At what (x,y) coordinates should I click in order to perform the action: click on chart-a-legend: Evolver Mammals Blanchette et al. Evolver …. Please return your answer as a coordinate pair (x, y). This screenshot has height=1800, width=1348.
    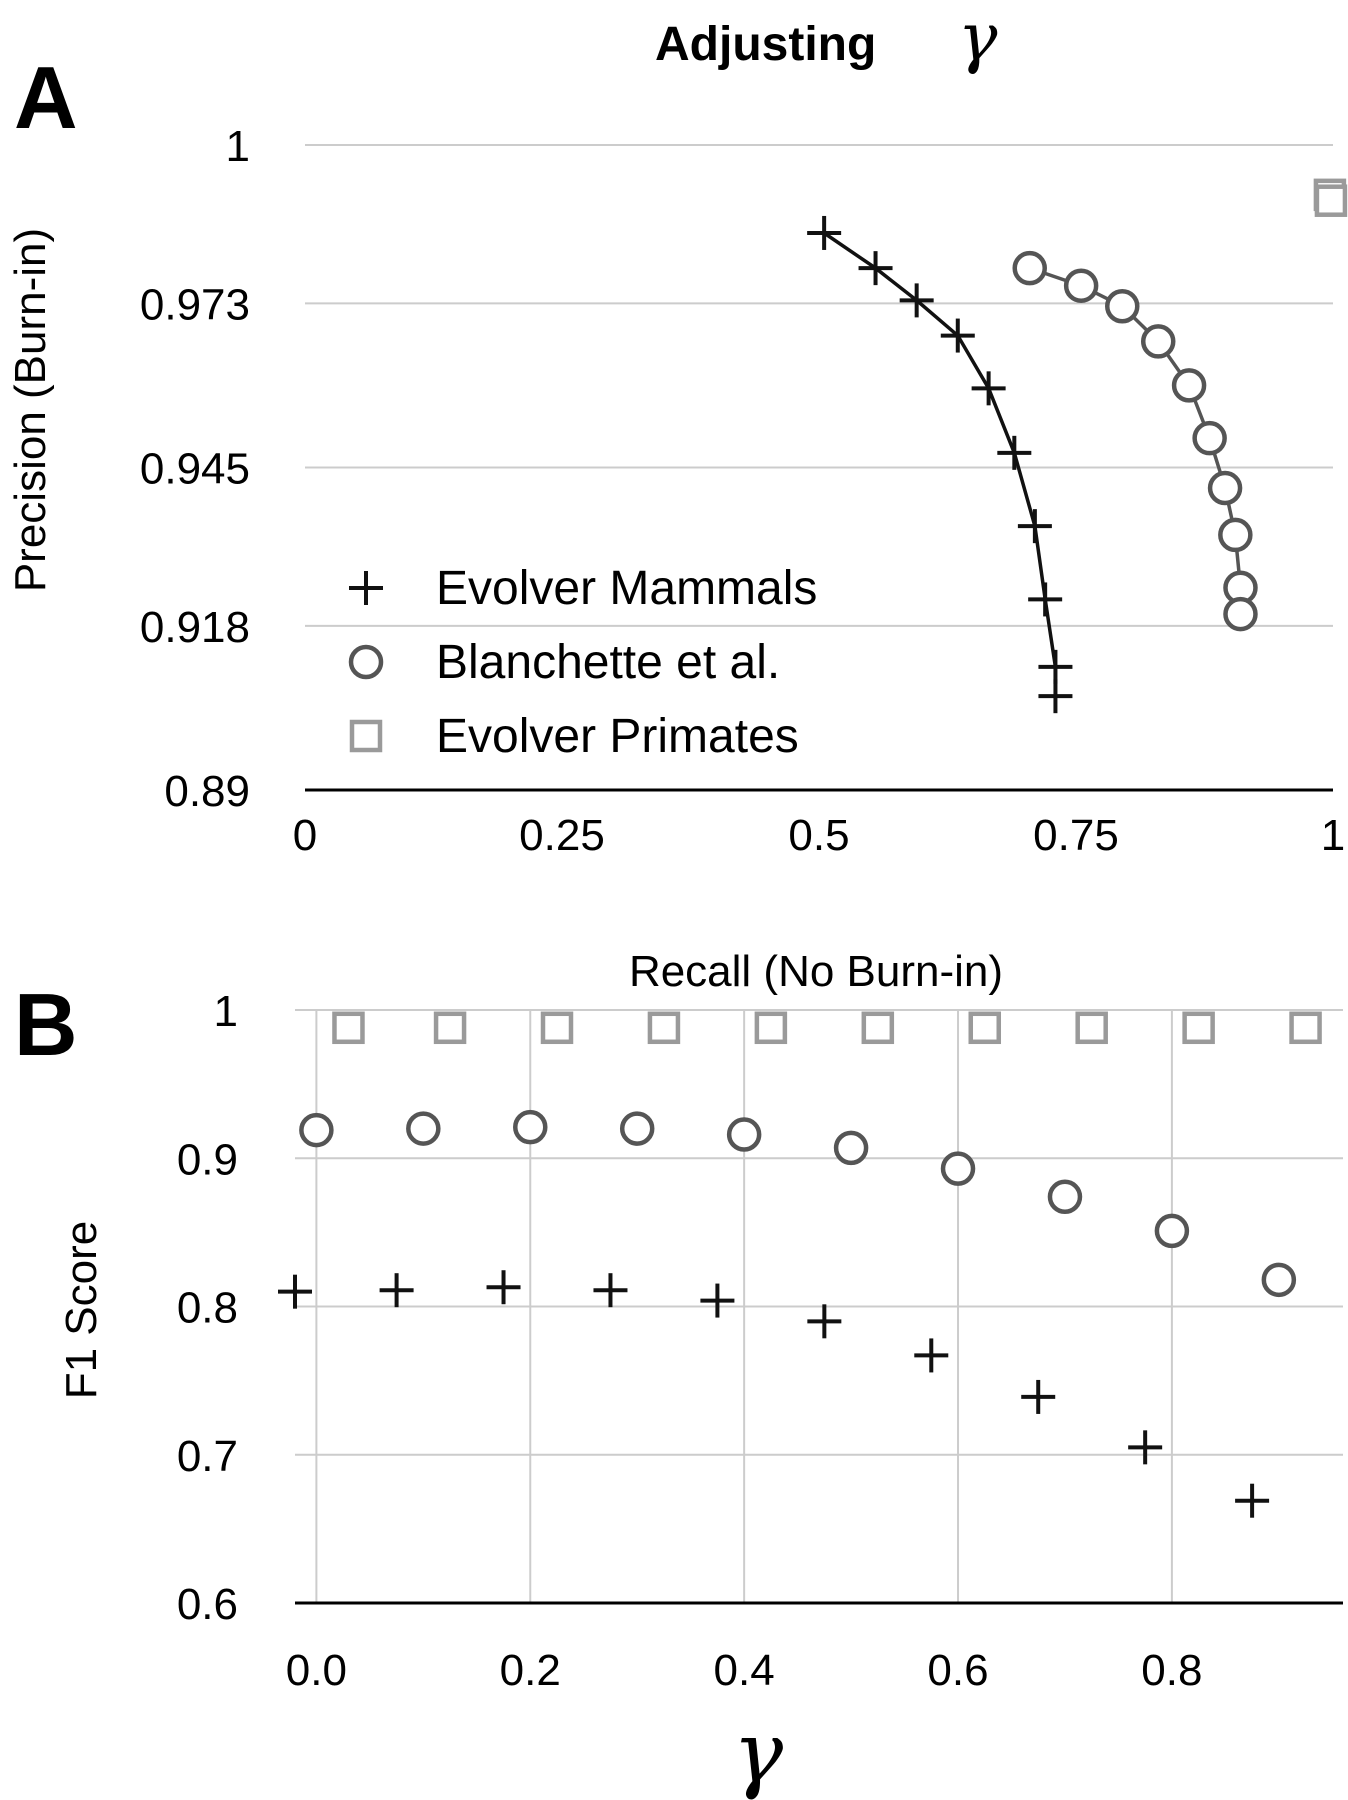
    Looking at the image, I should click on (582, 662).